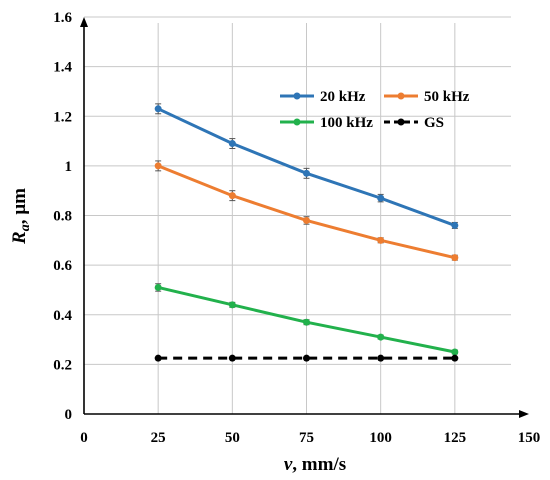  I want to click on y-tick-label: 0.8, so click(62, 217).